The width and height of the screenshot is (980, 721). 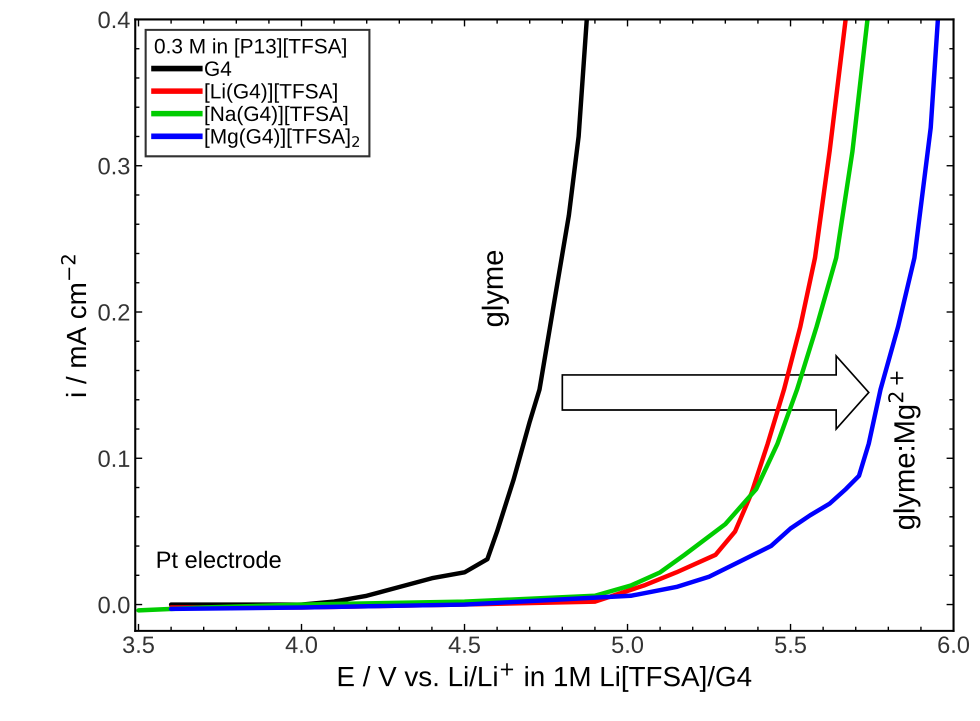 What do you see at coordinates (282, 138) in the screenshot?
I see `legend-label: [Mg(G4)][TFSA]$_{2}$` at bounding box center [282, 138].